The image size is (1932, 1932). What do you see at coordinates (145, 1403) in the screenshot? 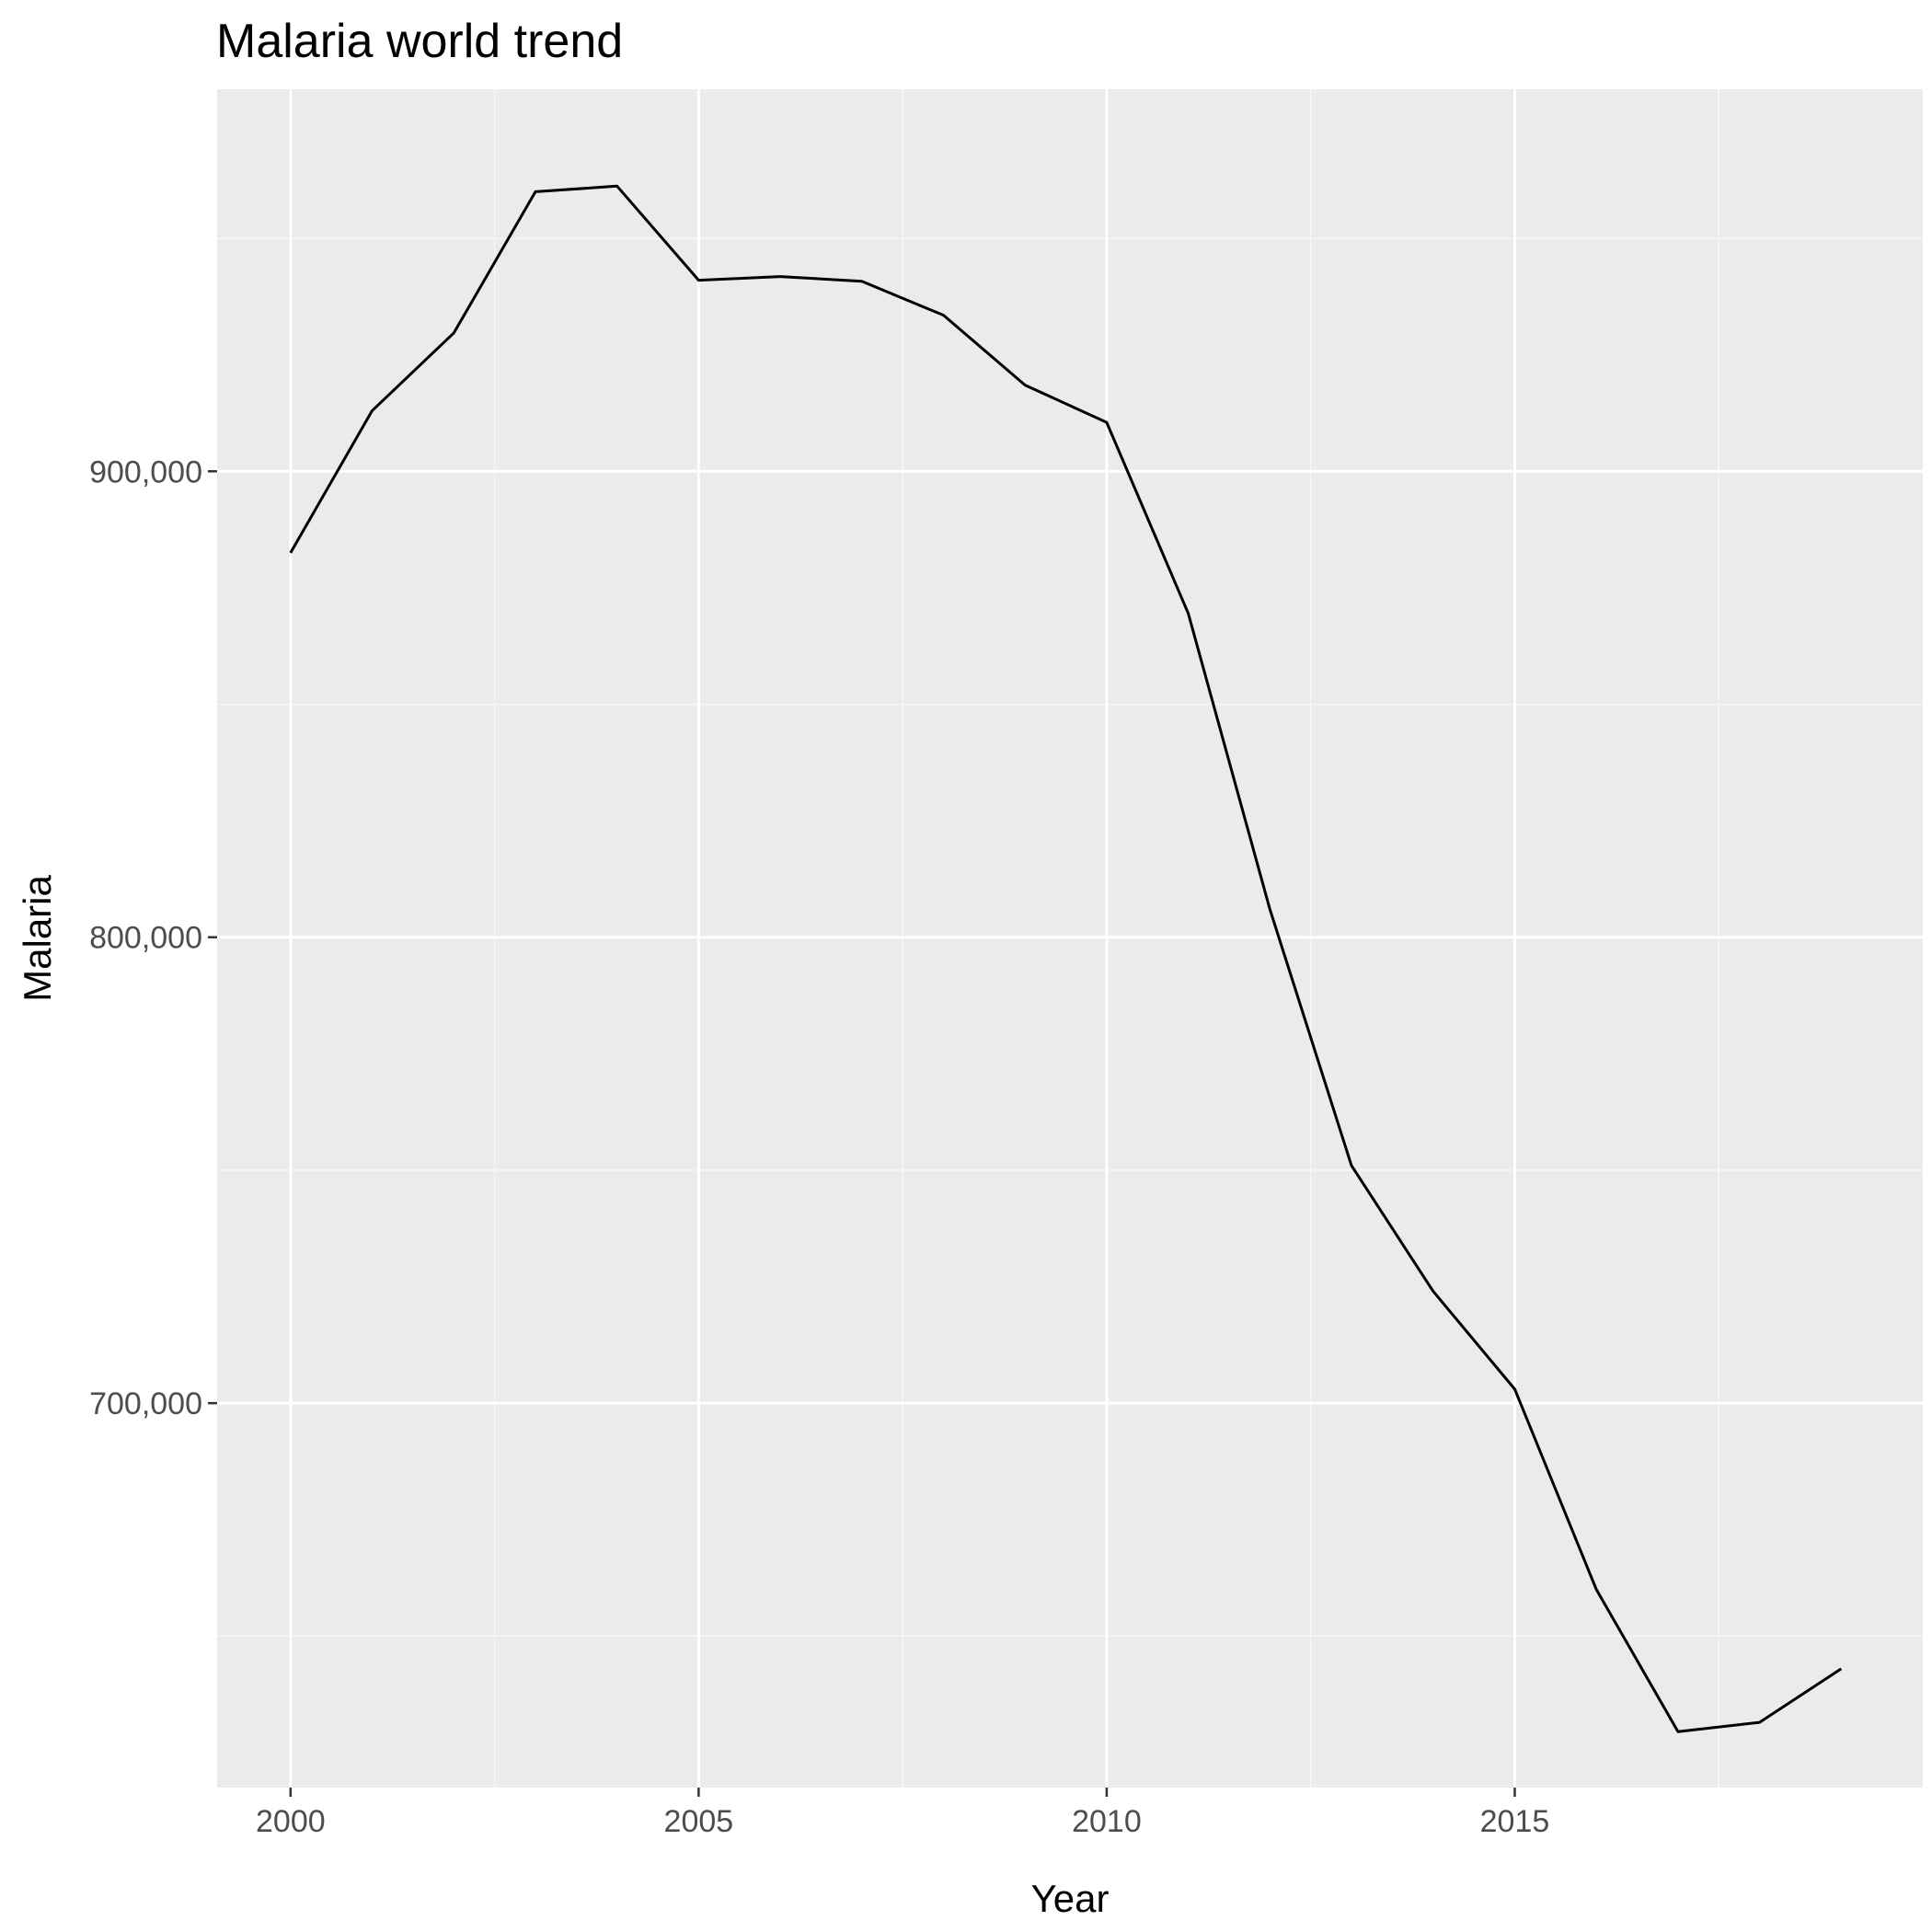
I see `y-tick-label: 700,000` at bounding box center [145, 1403].